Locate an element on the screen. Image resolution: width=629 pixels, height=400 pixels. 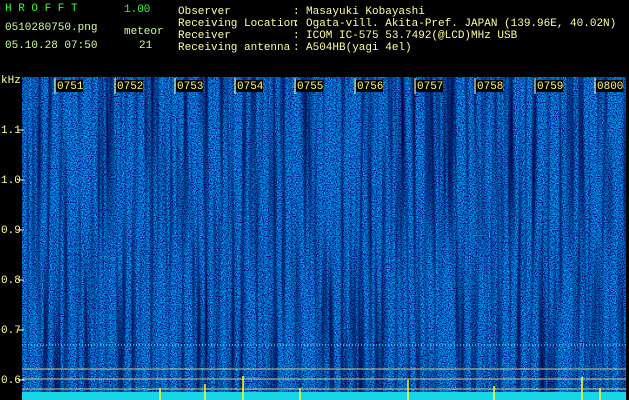
meteor-count: 21 is located at coordinates (146, 46).